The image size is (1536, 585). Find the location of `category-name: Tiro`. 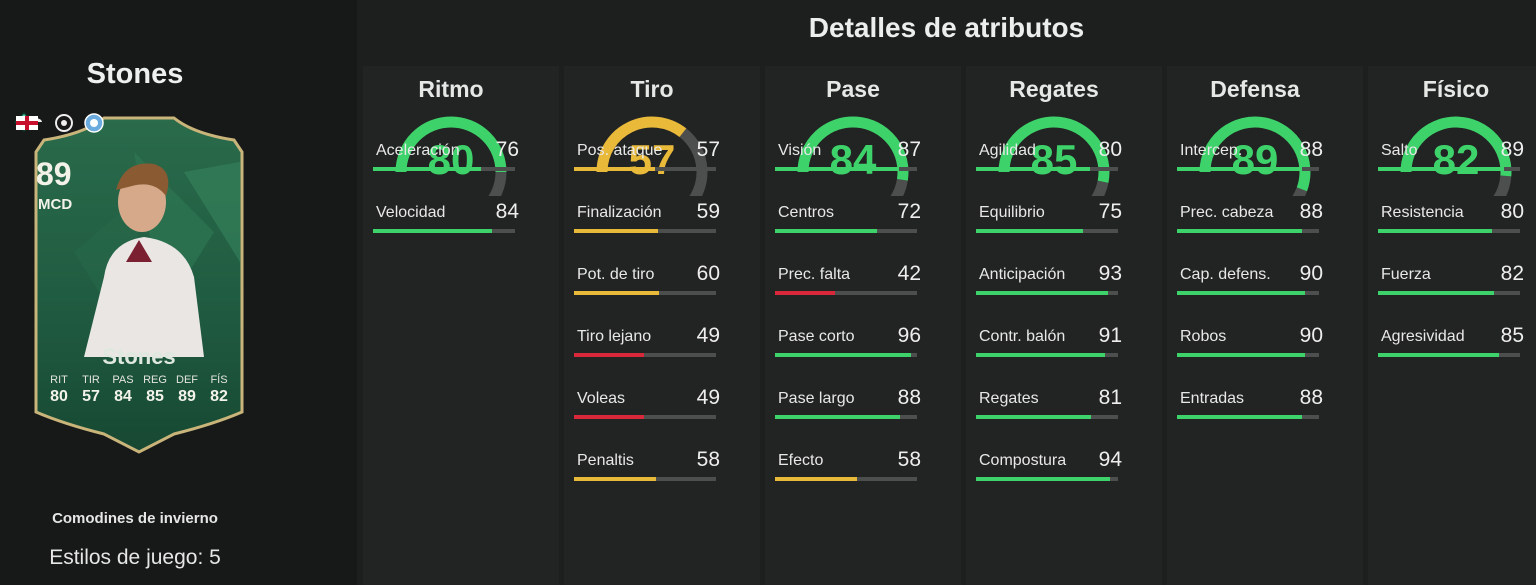

category-name: Tiro is located at coordinates (652, 89).